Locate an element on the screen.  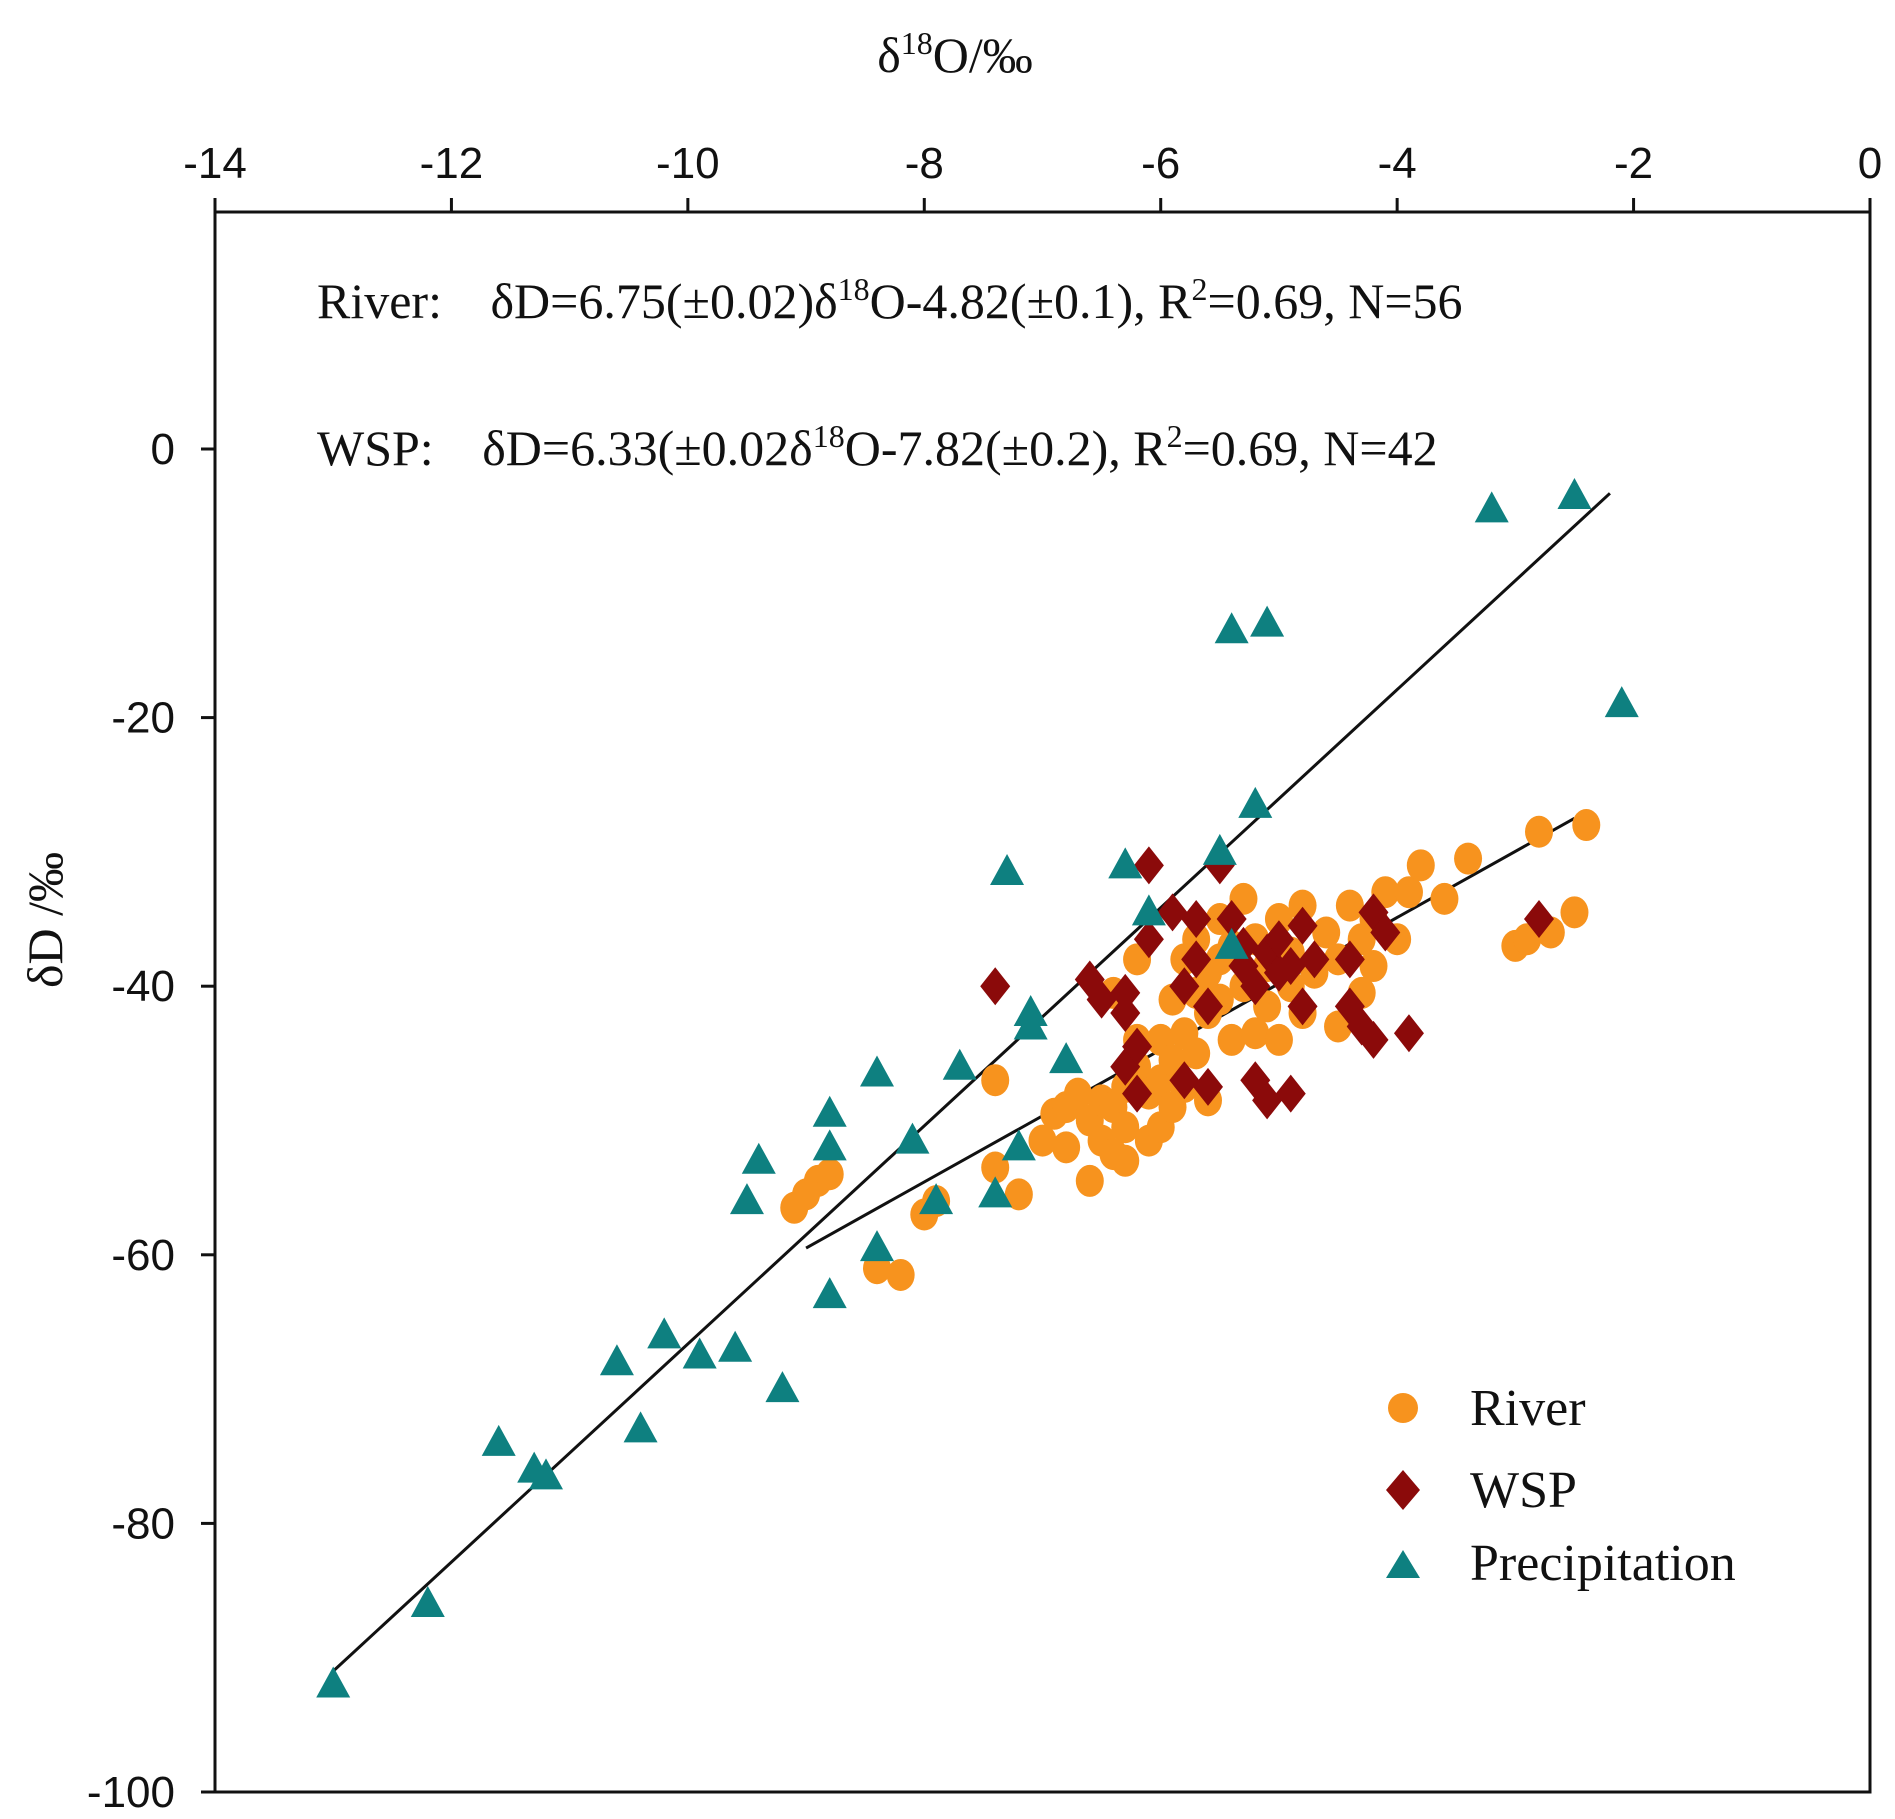
legend-wsp-marker is located at coordinates (1403, 1490).